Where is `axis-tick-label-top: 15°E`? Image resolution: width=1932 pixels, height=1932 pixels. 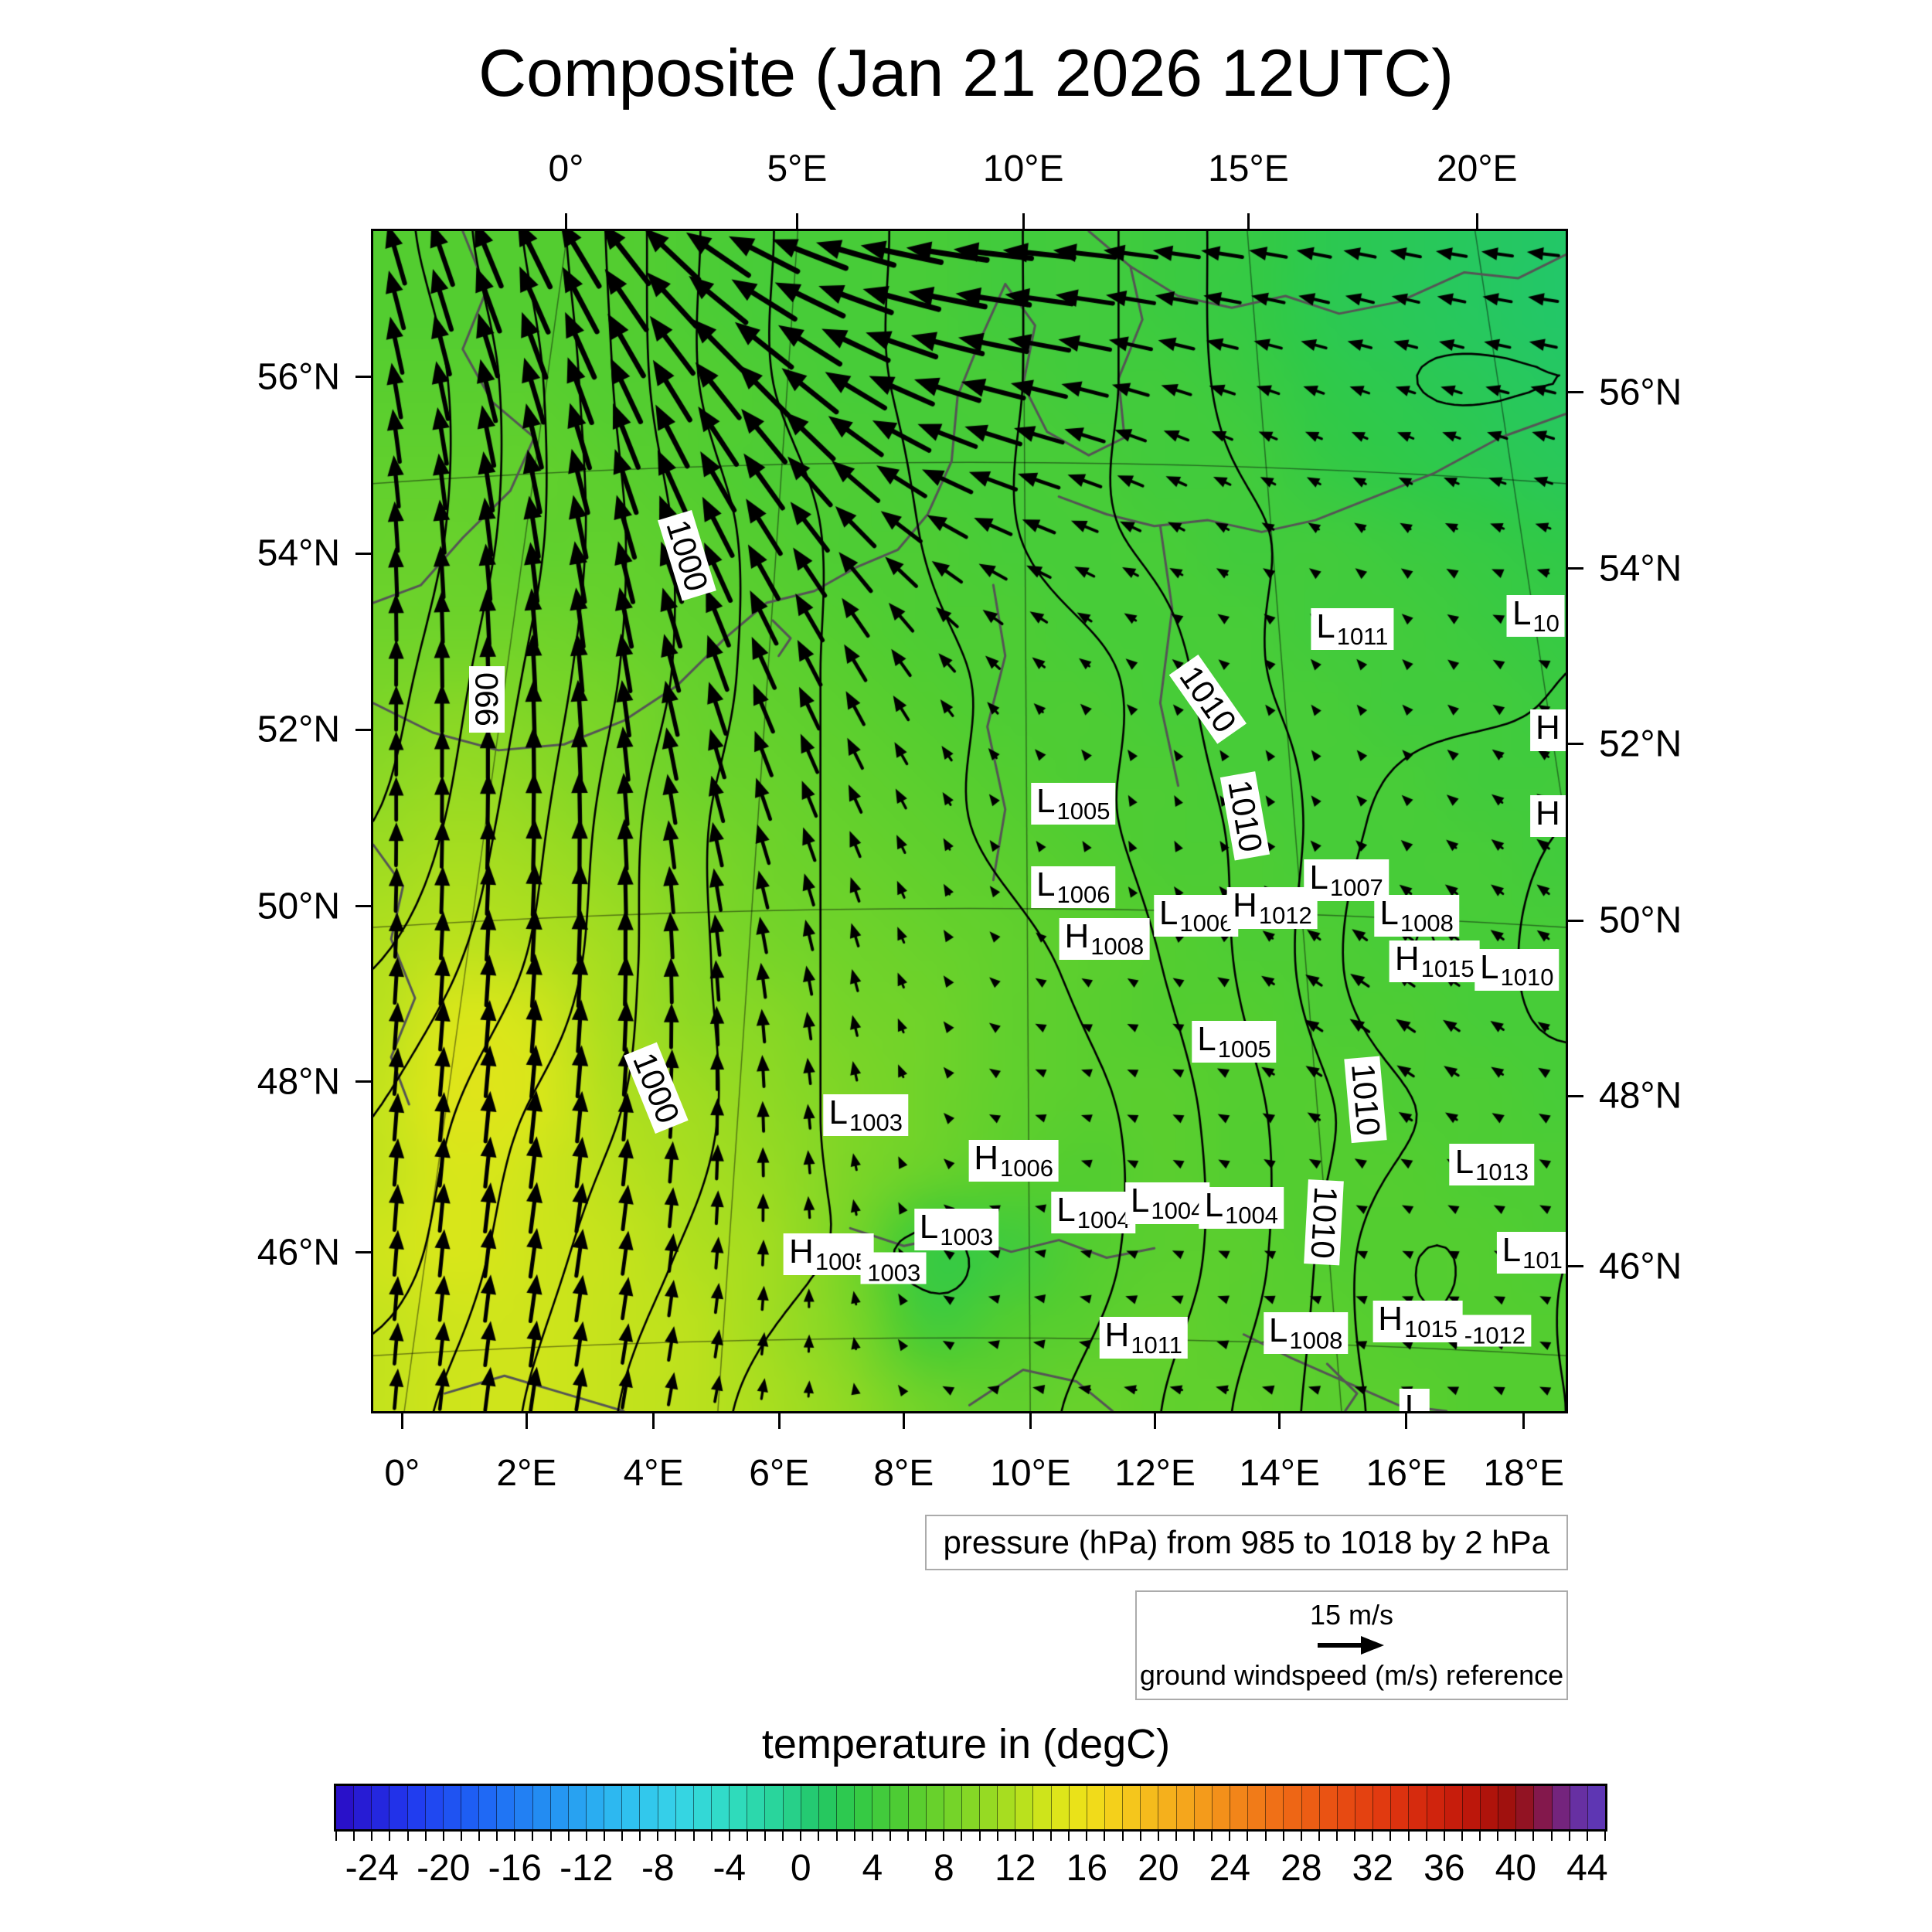 axis-tick-label-top: 15°E is located at coordinates (1248, 168).